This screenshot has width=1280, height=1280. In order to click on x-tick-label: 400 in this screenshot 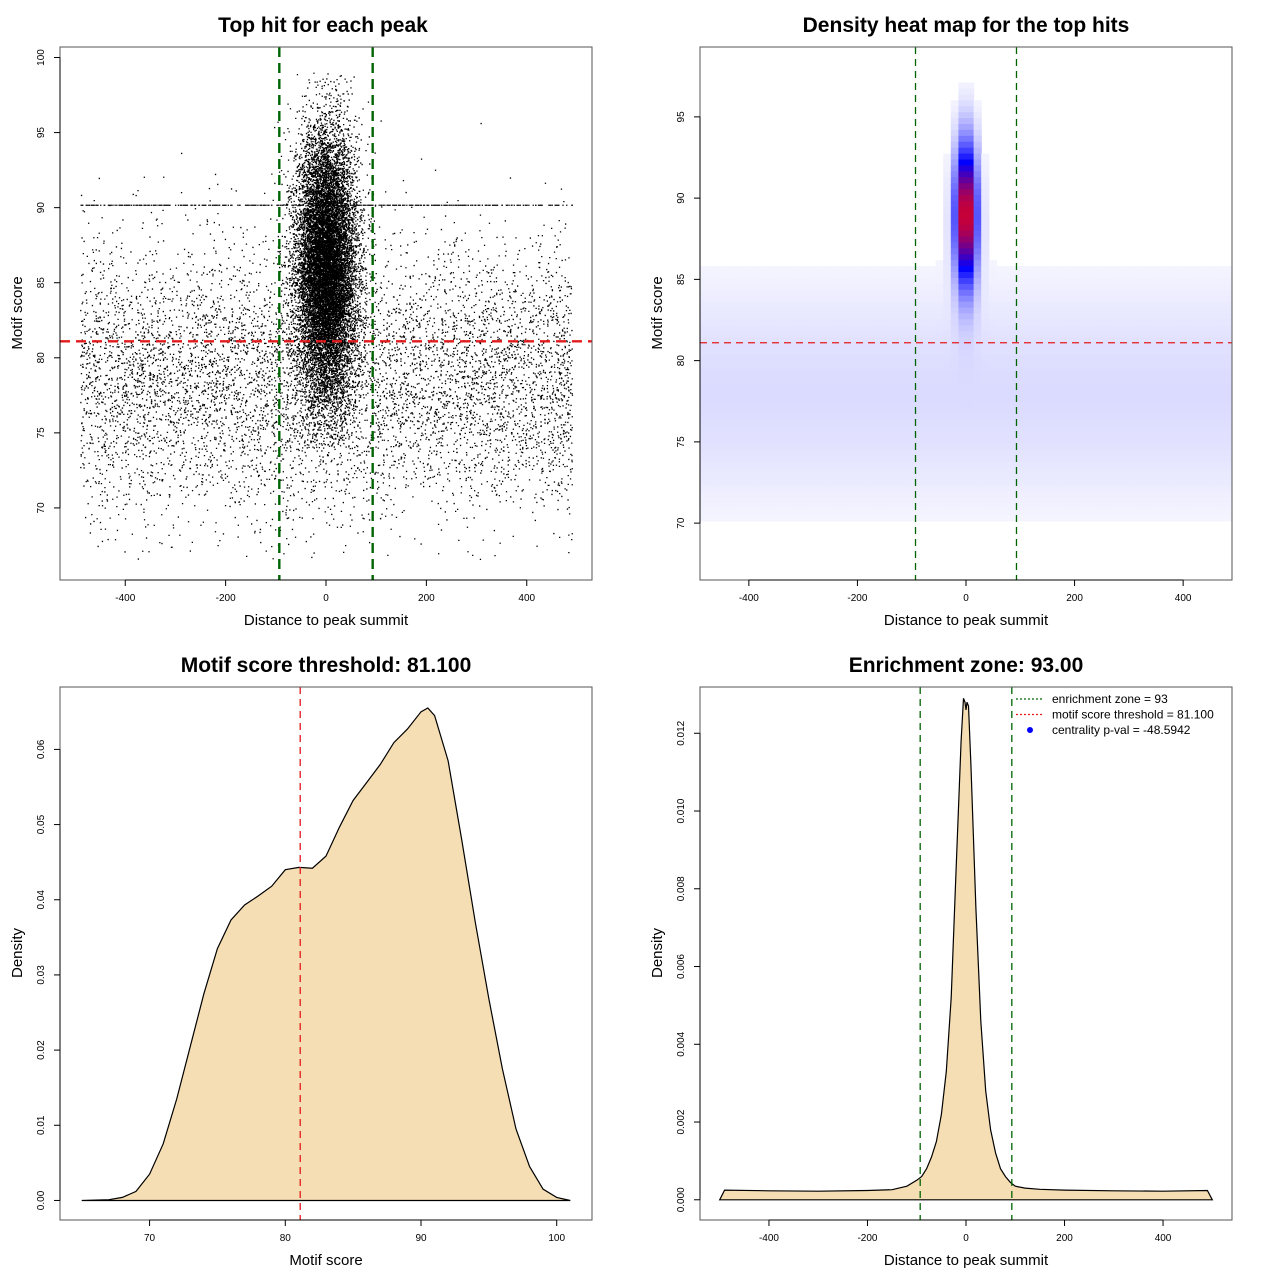, I will do `click(1183, 598)`.